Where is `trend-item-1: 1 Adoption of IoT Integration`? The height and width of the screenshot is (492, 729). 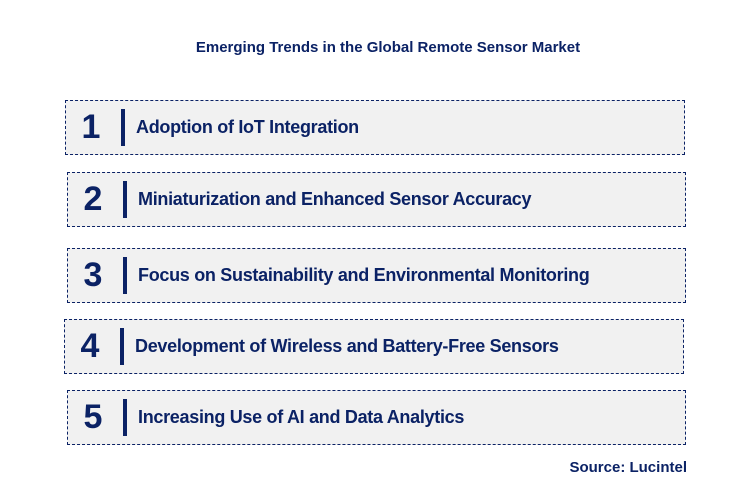 trend-item-1: 1 Adoption of IoT Integration is located at coordinates (375, 127).